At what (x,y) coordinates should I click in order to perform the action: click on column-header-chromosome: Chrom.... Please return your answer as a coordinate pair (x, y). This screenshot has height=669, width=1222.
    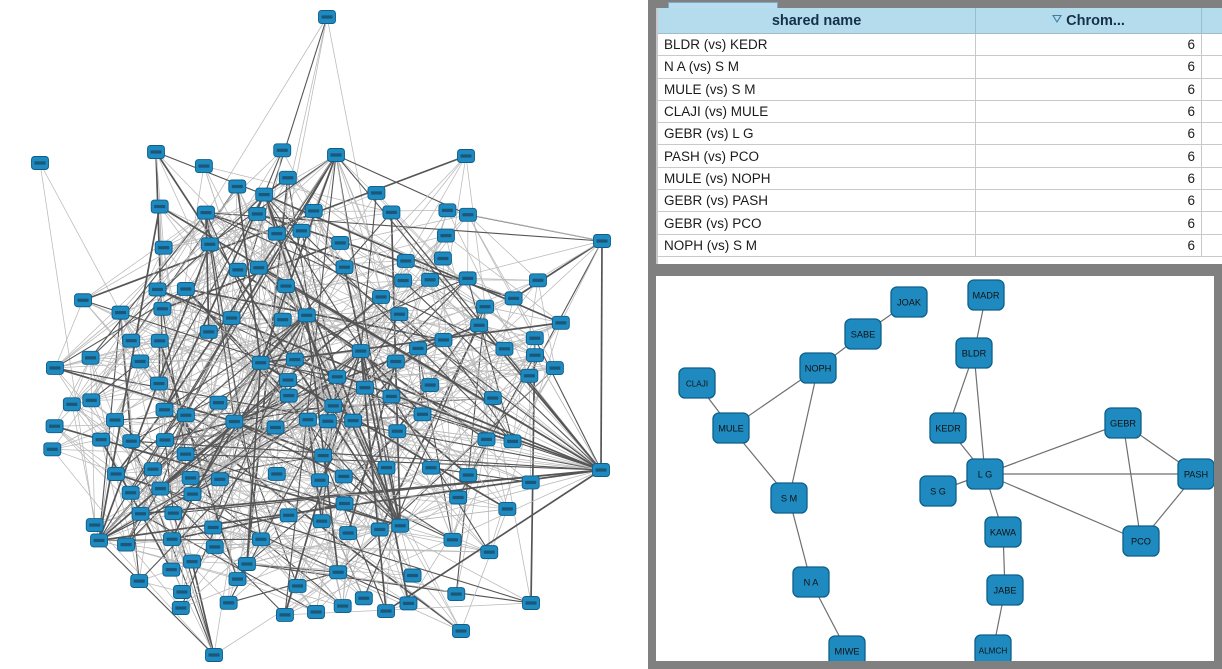
    Looking at the image, I should click on (1088, 21).